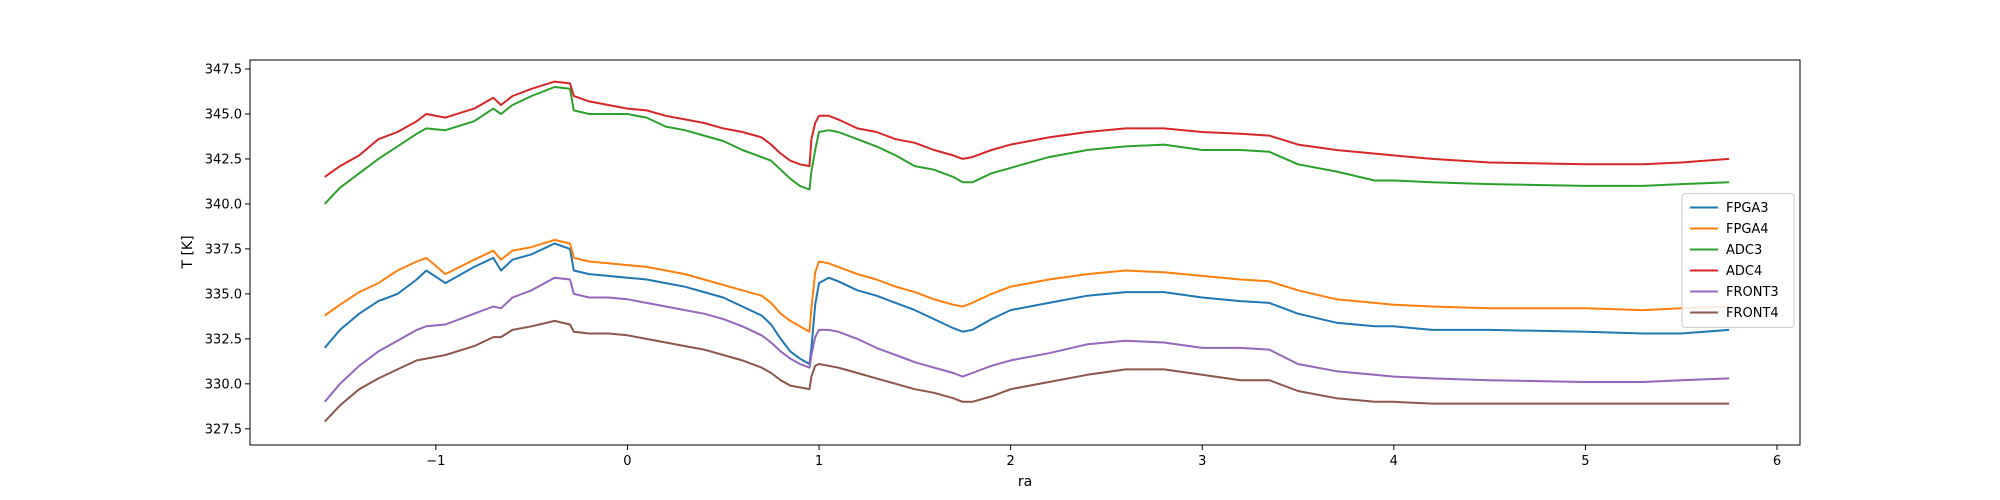 This screenshot has height=500, width=2000. What do you see at coordinates (435, 461) in the screenshot?
I see `x-tick-label: −1` at bounding box center [435, 461].